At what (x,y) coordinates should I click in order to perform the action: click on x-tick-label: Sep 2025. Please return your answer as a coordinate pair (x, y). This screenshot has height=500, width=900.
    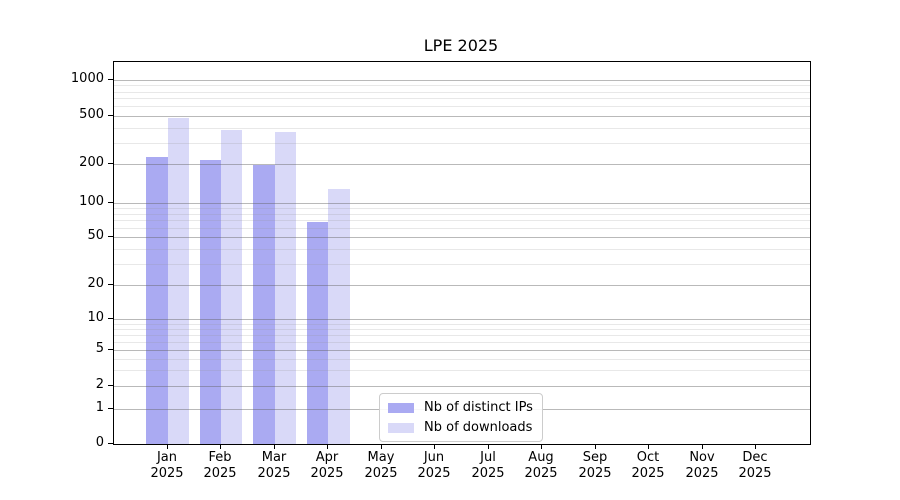
    Looking at the image, I should click on (595, 465).